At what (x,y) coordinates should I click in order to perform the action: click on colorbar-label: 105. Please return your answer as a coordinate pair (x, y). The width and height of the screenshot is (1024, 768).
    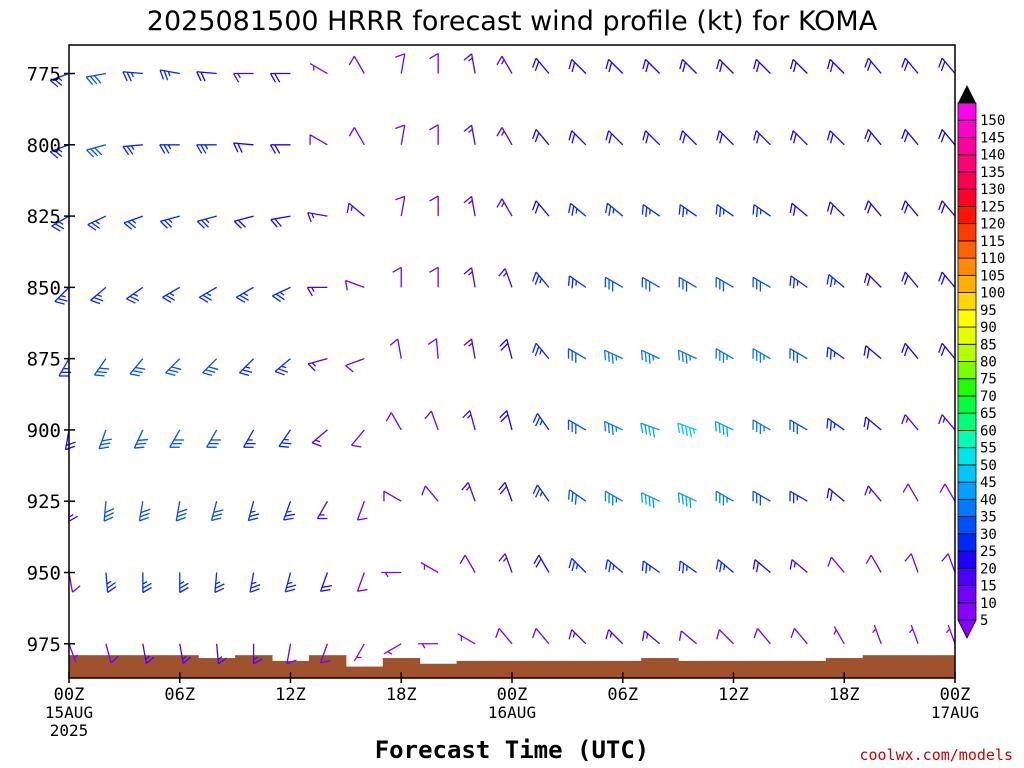
    Looking at the image, I should click on (992, 276).